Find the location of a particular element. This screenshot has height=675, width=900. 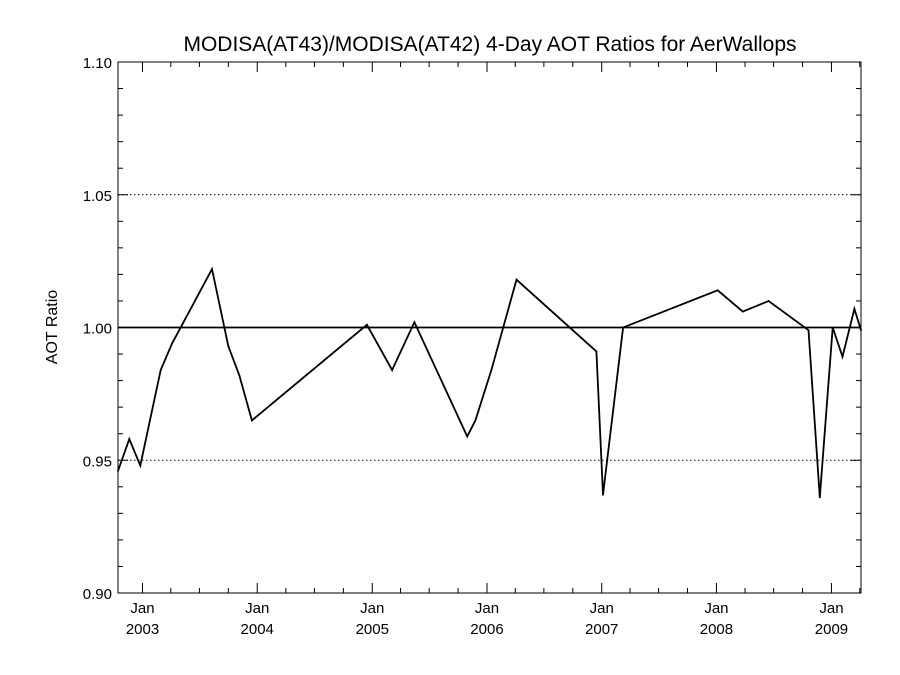

y-tick-label: 1.00 is located at coordinates (97, 329).